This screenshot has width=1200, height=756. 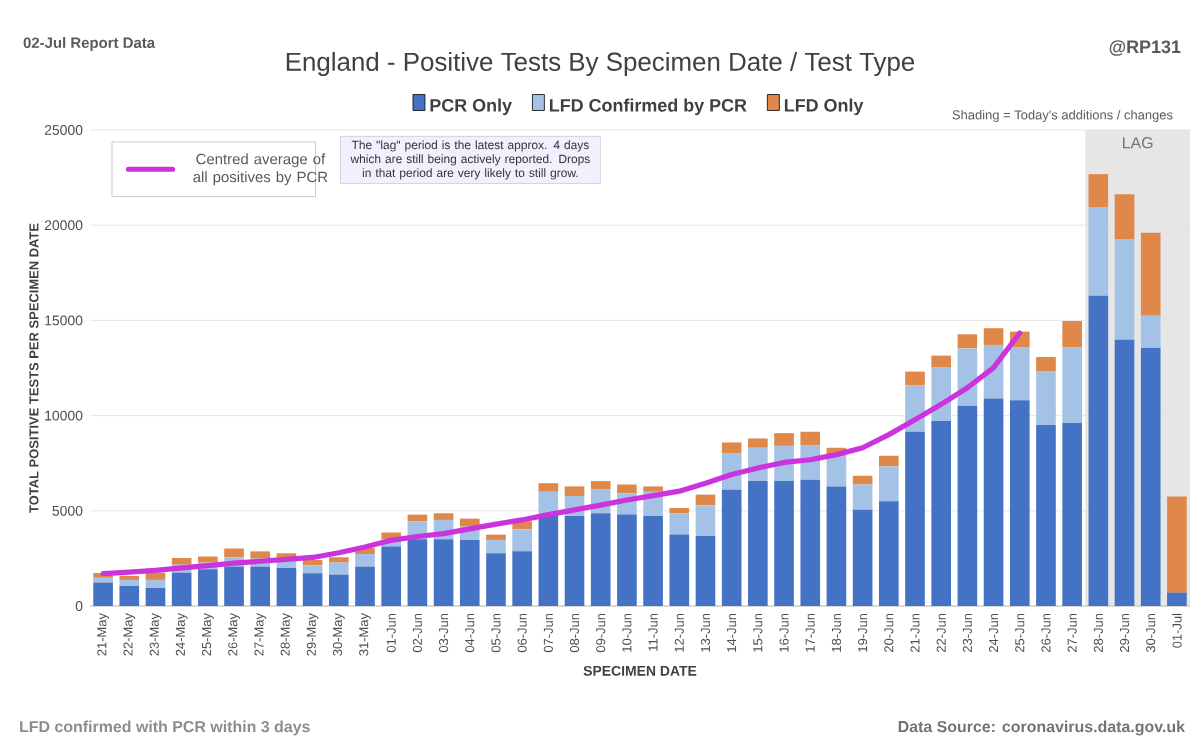 I want to click on legend-label: LFD Only, so click(x=824, y=107).